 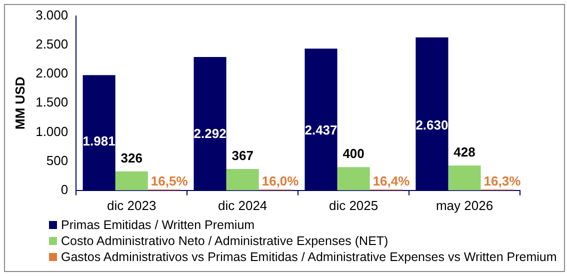 I want to click on data-label: 16,4%, so click(x=391, y=180).